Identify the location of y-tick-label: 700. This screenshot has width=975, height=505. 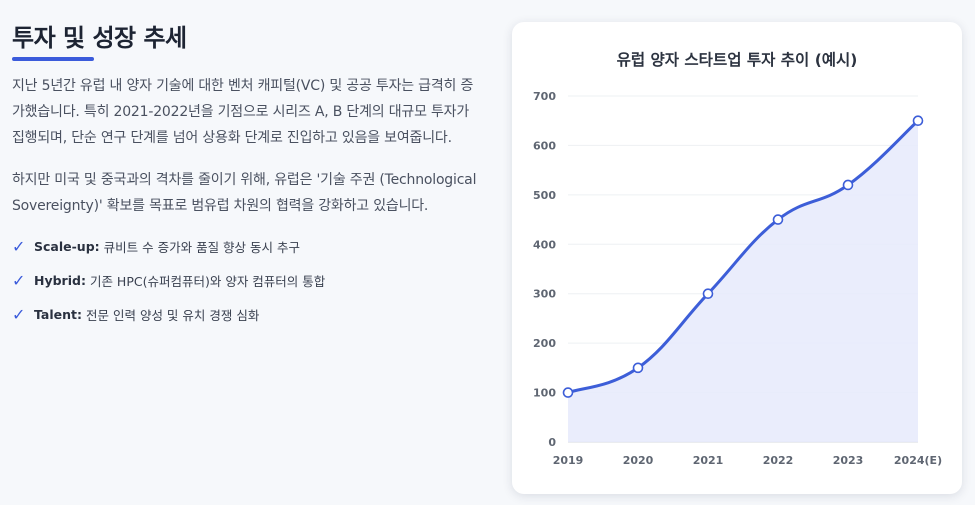
(544, 96).